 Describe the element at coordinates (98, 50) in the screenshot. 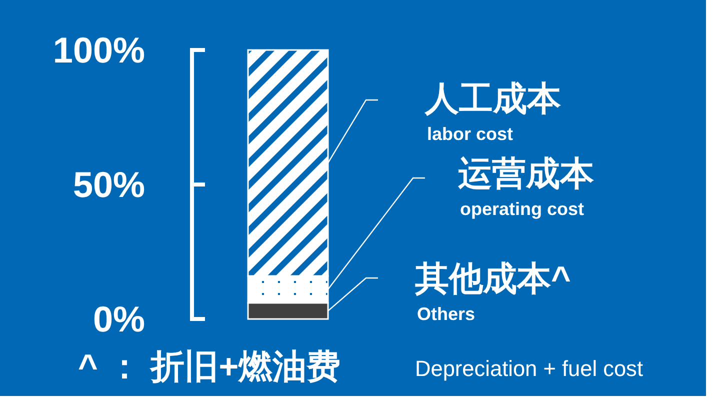

I see `y-tick-label: 100%` at that location.